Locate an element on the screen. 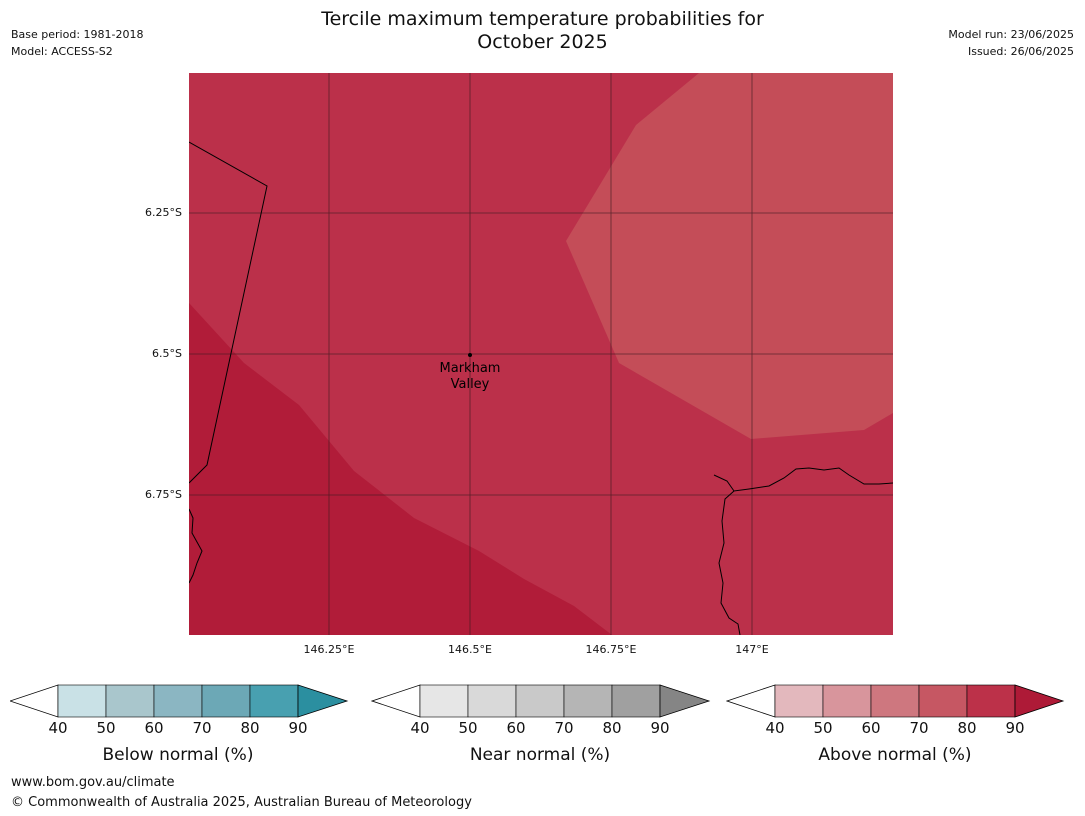 The height and width of the screenshot is (816, 1085). lon-label-146-5: 146.5°E is located at coordinates (470, 649).